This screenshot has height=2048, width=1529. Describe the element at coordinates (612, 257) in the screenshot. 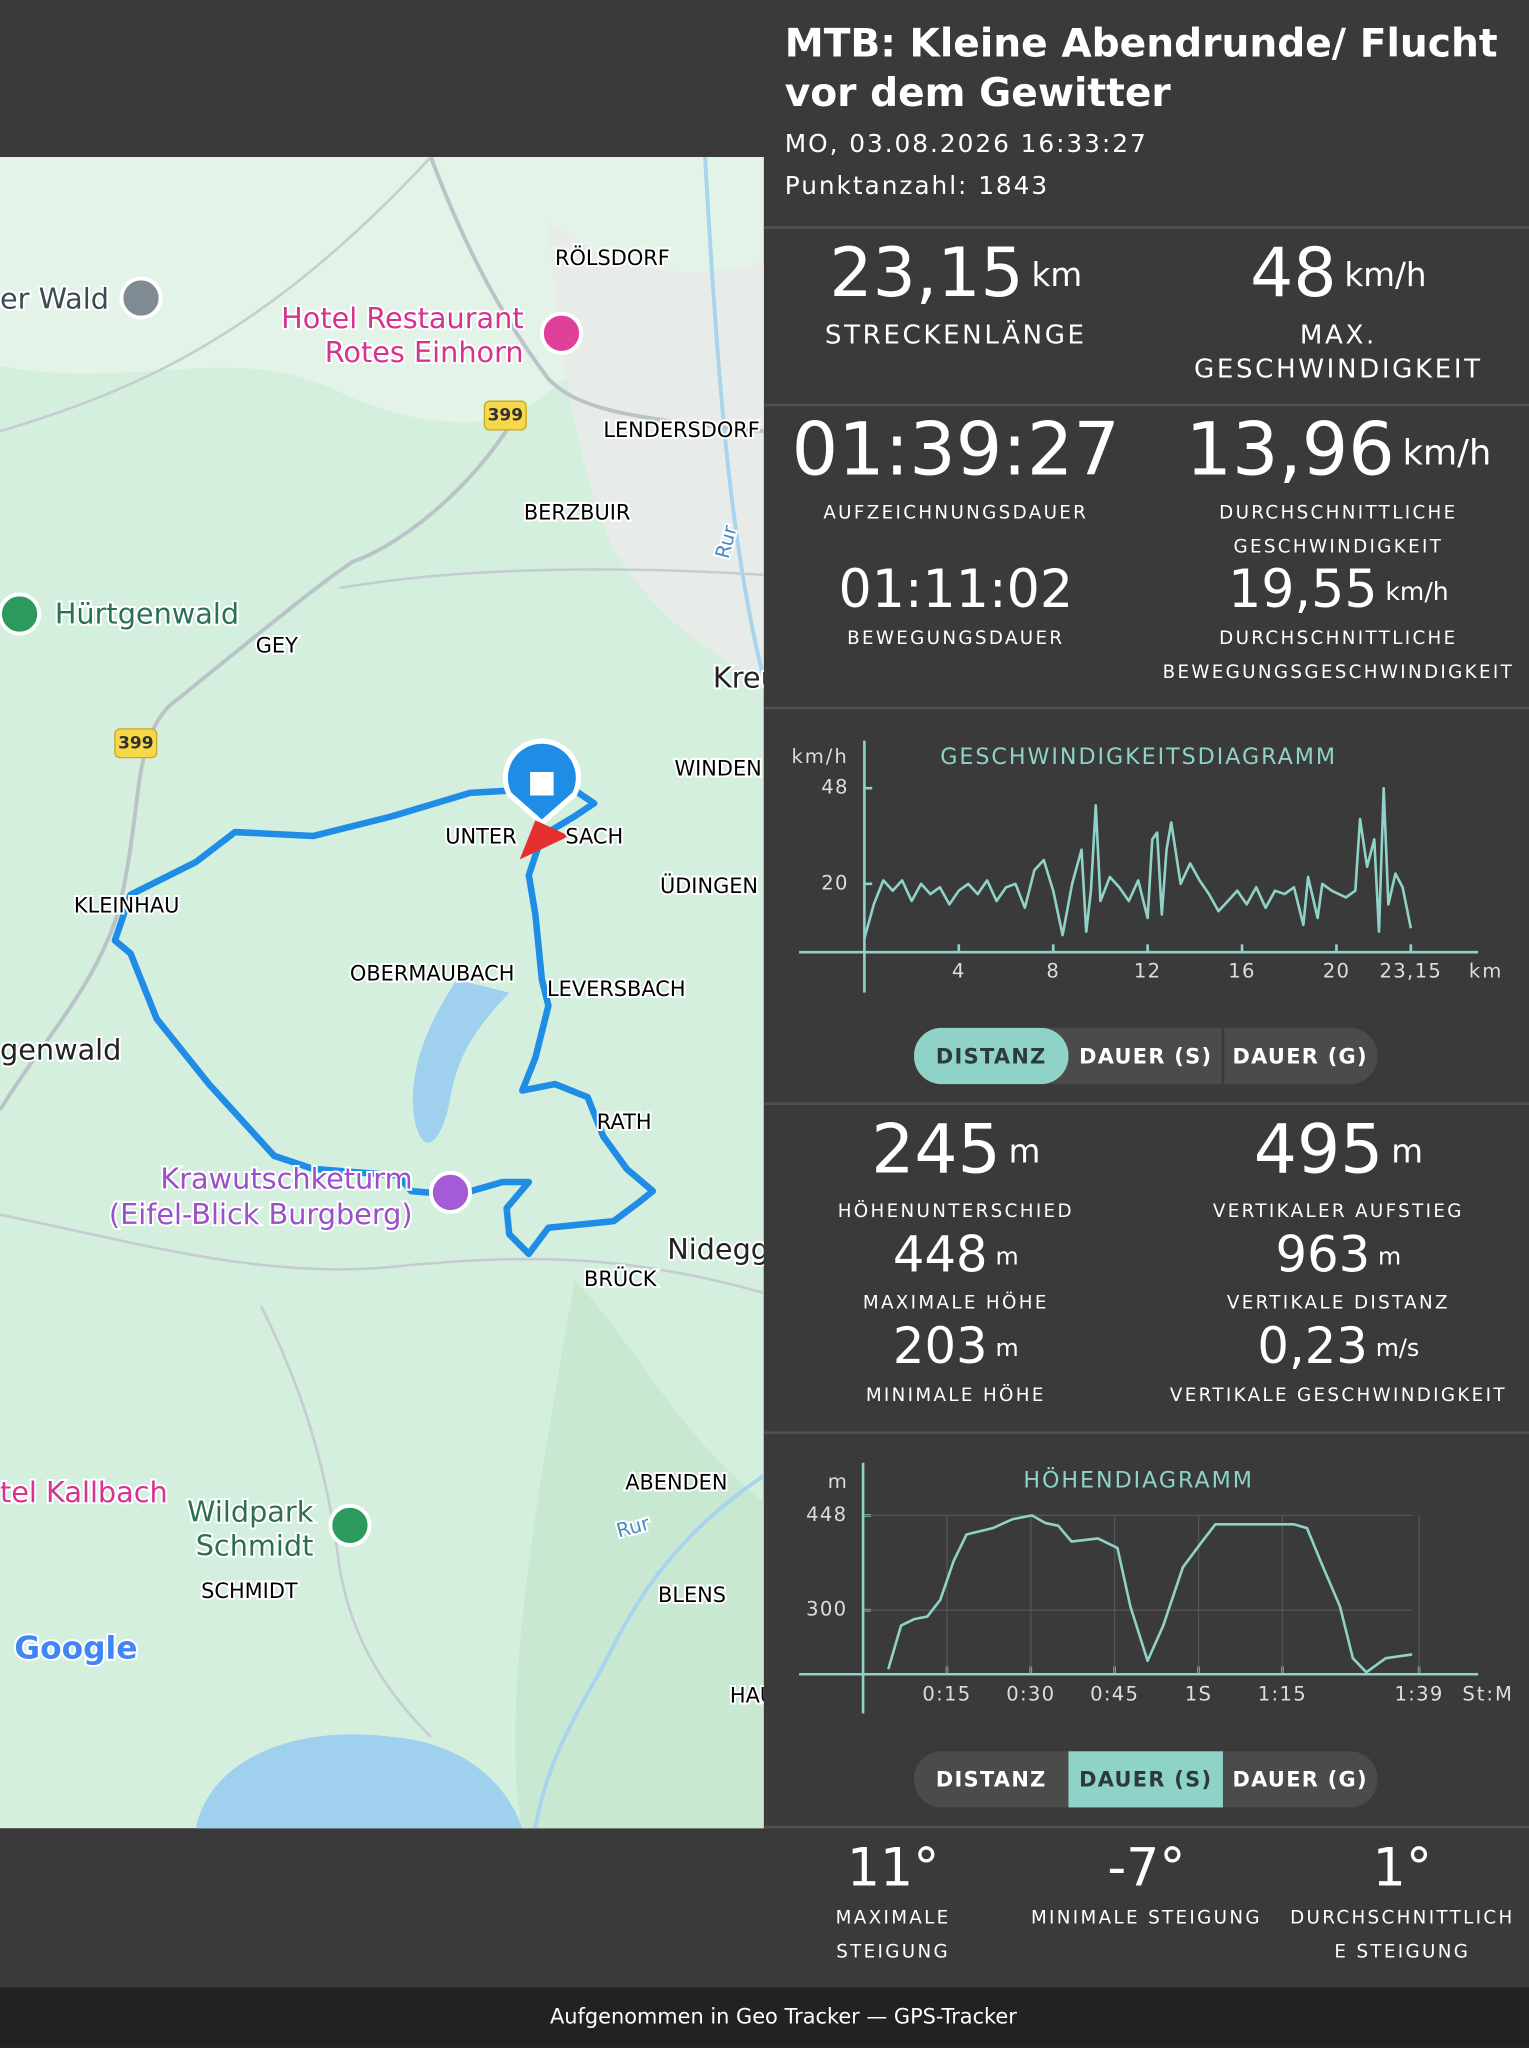

I see `map-label: RÖLSDORF` at that location.